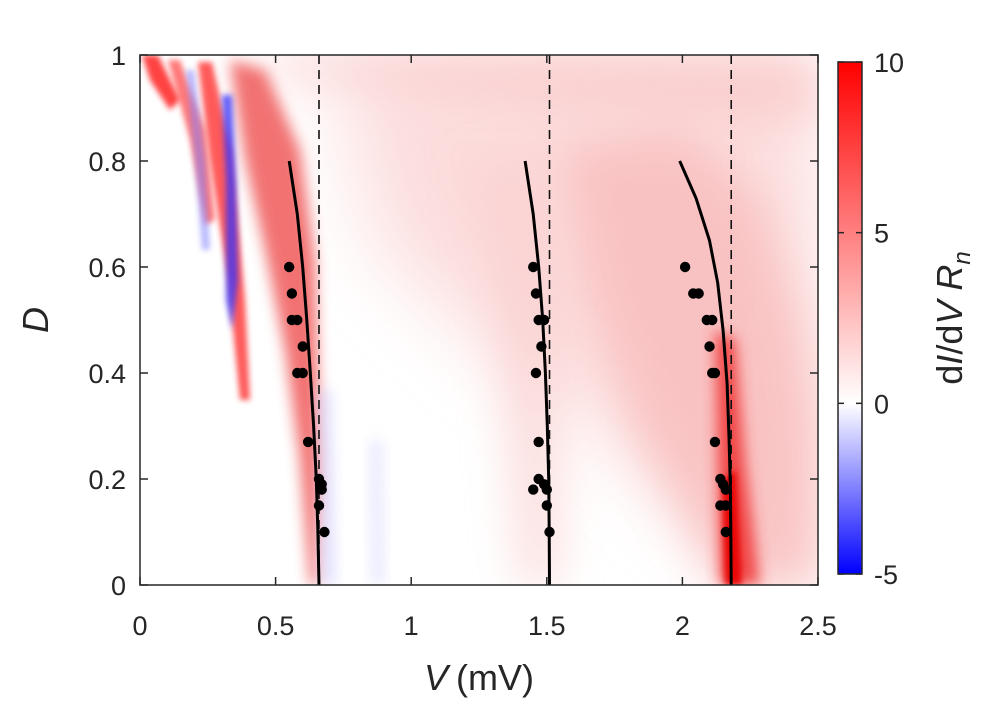  What do you see at coordinates (411, 626) in the screenshot?
I see `x-tick-label: 1` at bounding box center [411, 626].